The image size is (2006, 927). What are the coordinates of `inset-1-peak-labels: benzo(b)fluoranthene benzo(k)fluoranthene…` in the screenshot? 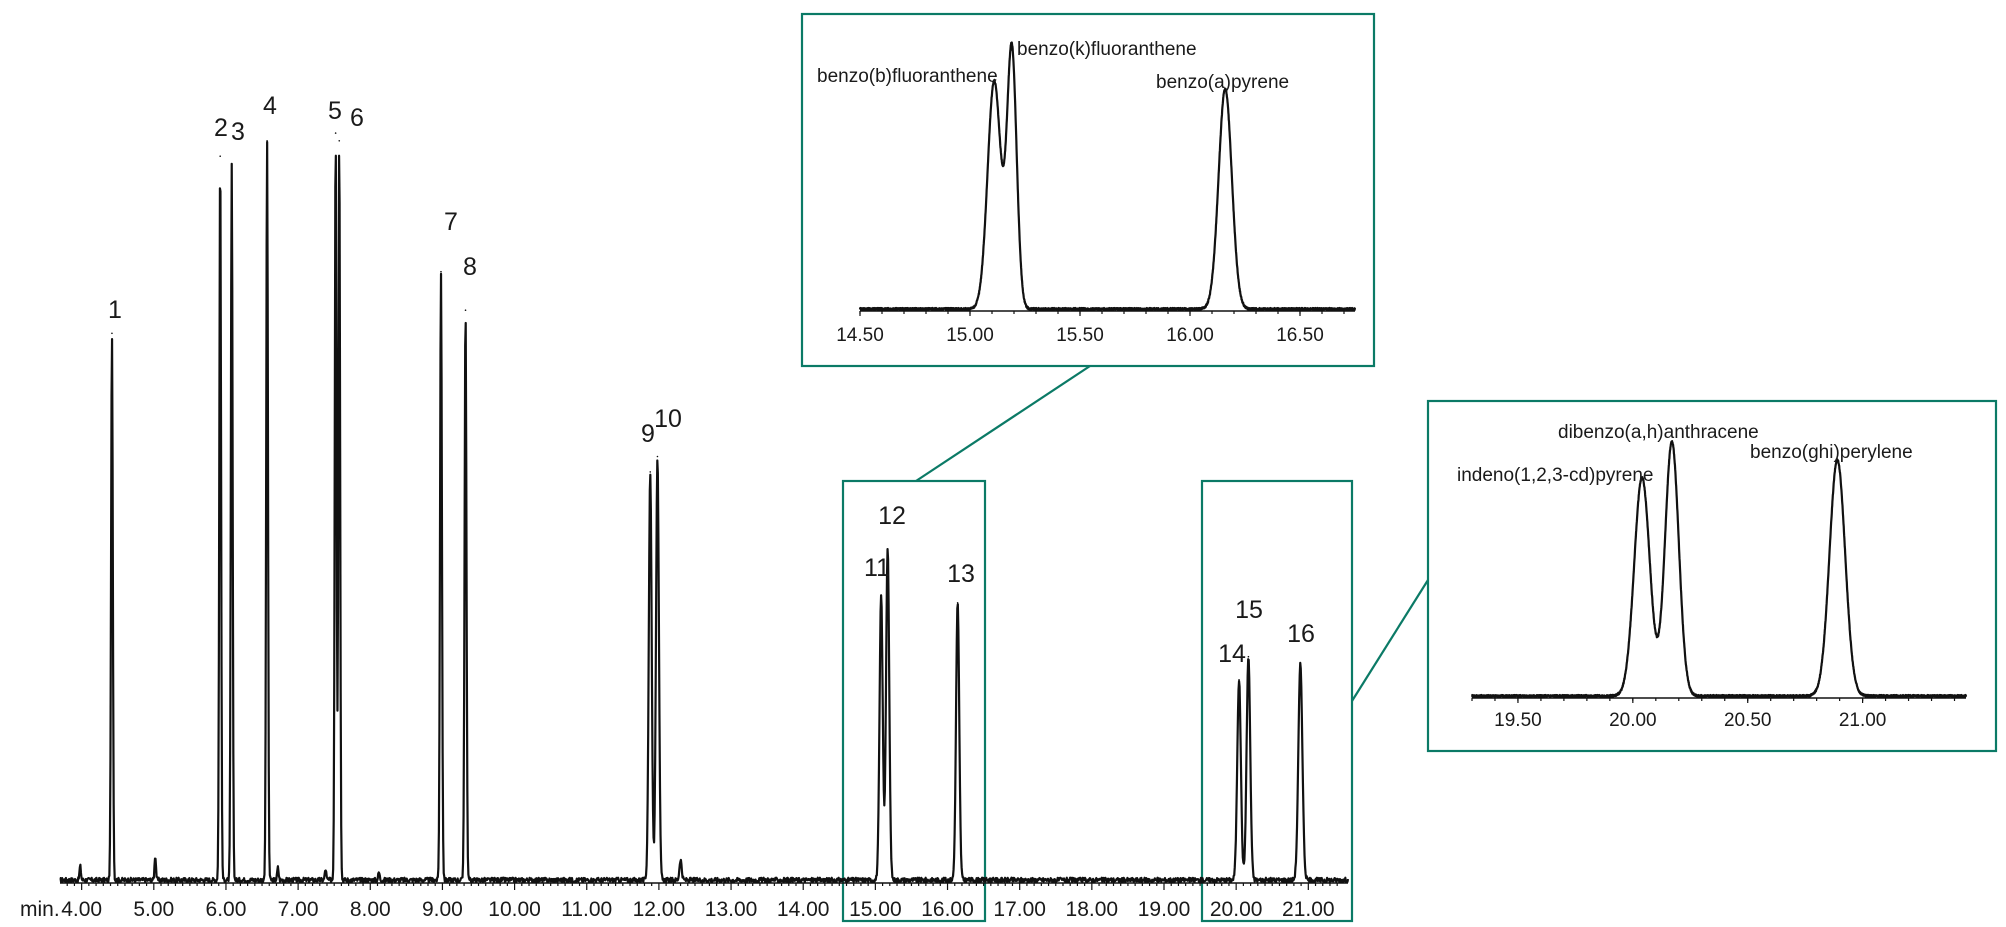 It's located at (1053, 66).